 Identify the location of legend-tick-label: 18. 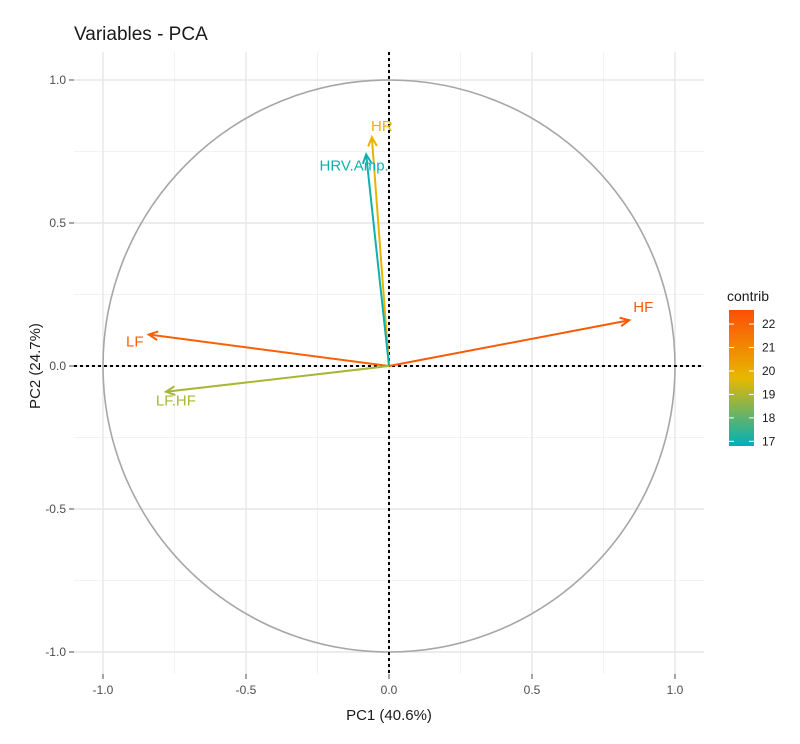
(769, 418).